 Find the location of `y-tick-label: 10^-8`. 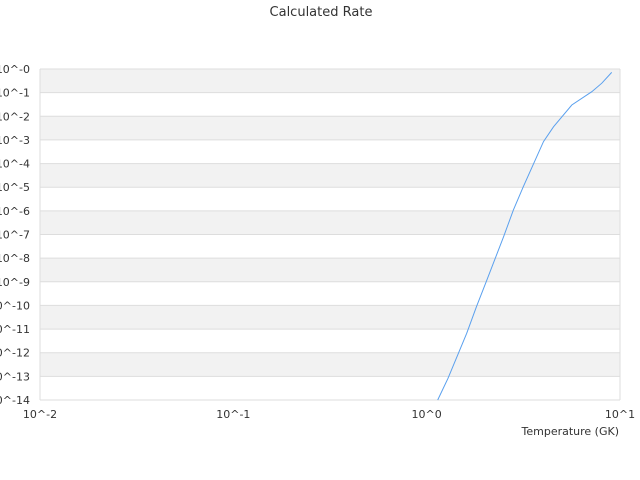

y-tick-label: 10^-8 is located at coordinates (15, 258).